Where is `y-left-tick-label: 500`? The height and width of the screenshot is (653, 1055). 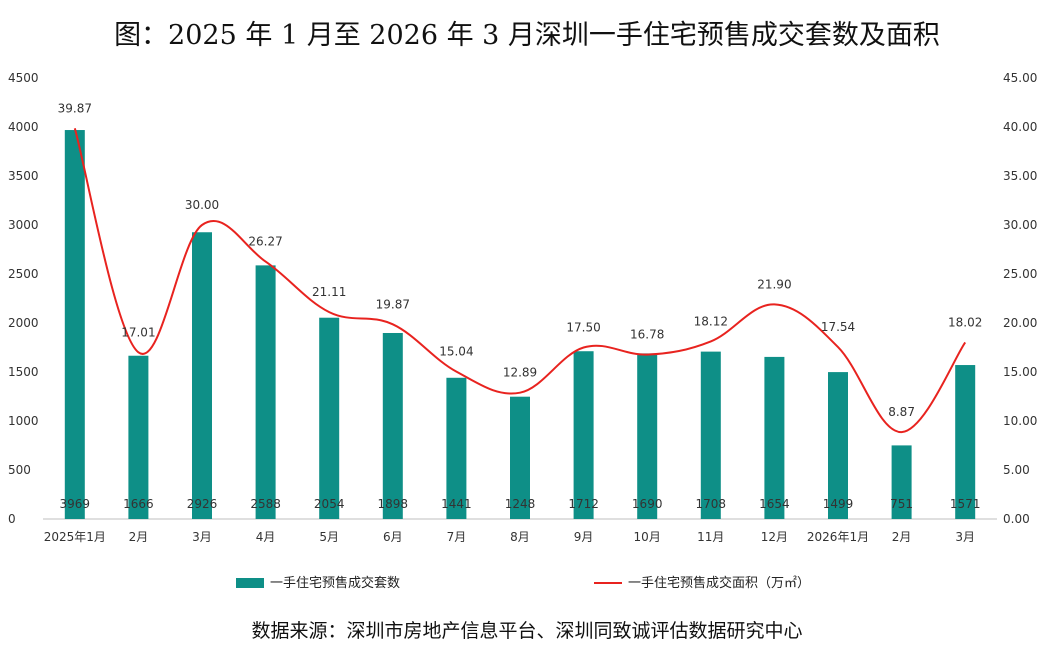
y-left-tick-label: 500 is located at coordinates (19, 470).